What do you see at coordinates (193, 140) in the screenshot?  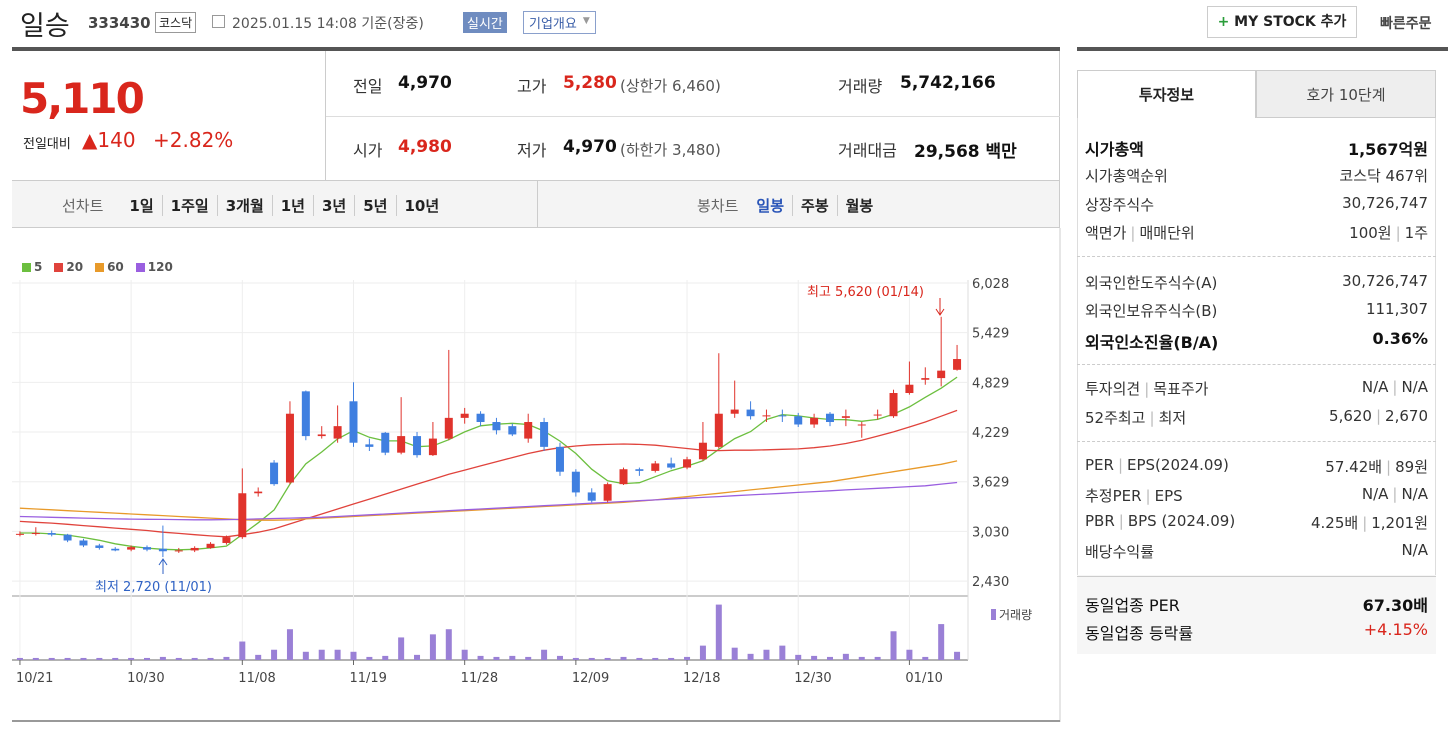 I see `change-pct: +2.82%` at bounding box center [193, 140].